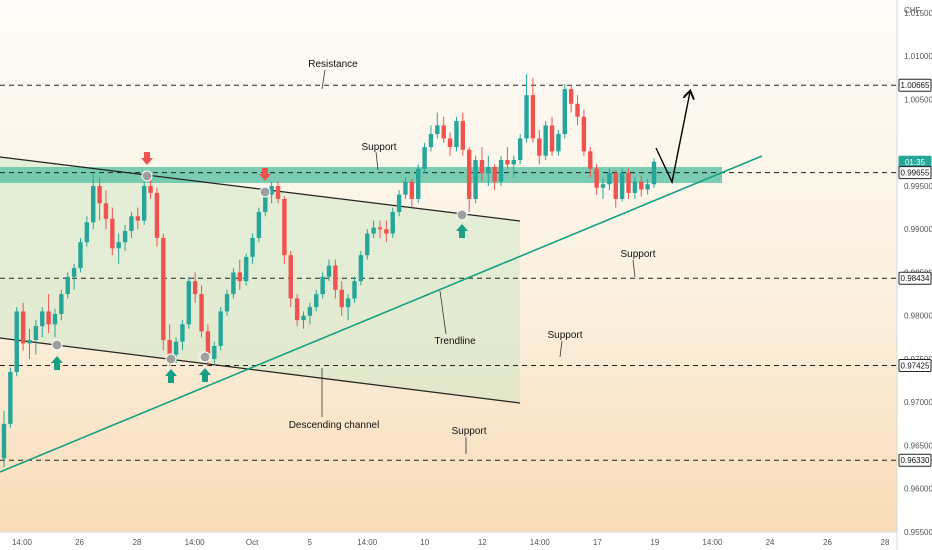 This screenshot has width=932, height=550. I want to click on time-tick-label: 10, so click(424, 542).